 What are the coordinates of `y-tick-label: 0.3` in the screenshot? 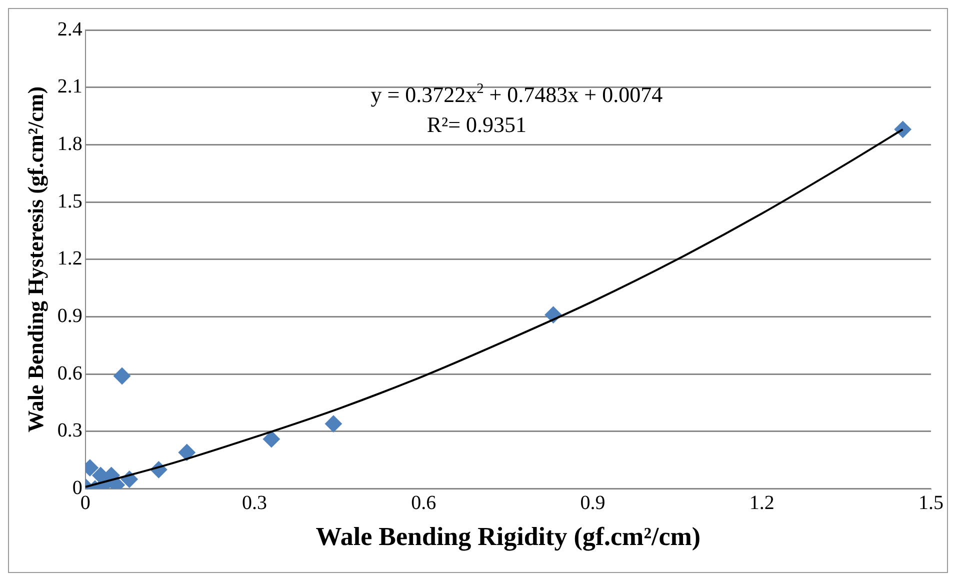 It's located at (69, 431).